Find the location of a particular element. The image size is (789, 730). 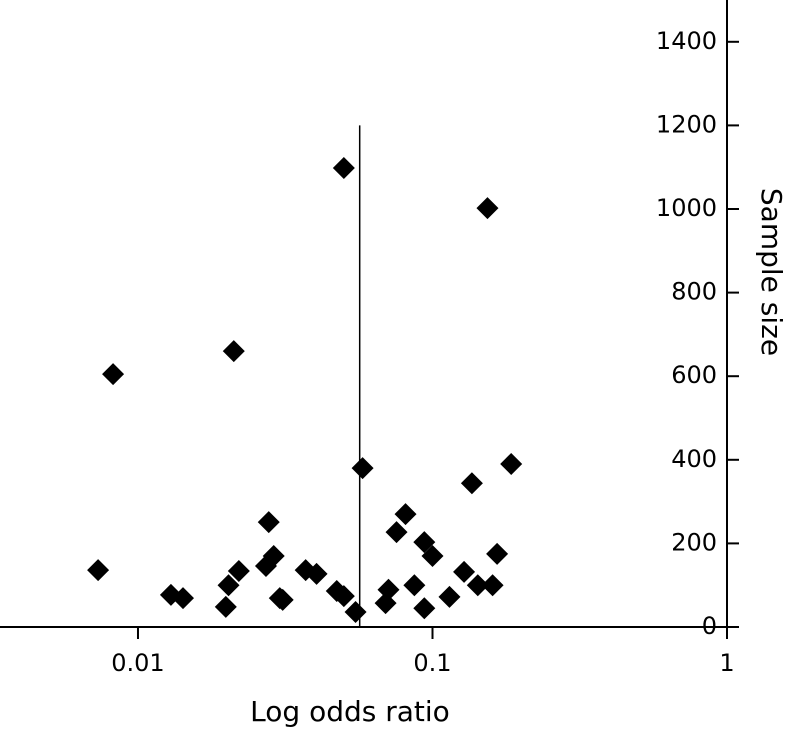

y-tick-label: 0 is located at coordinates (709, 626).